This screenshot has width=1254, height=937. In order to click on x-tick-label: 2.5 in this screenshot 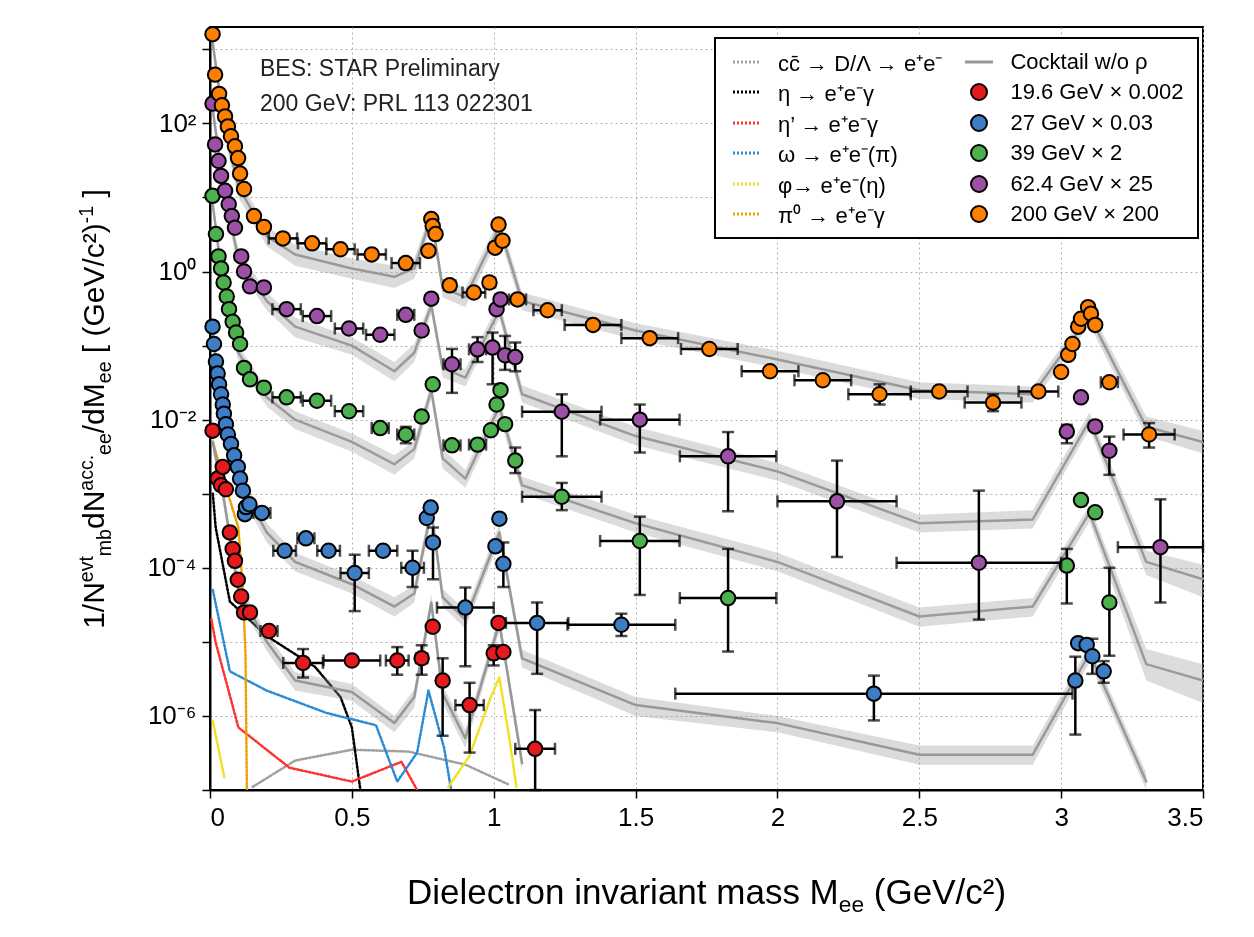, I will do `click(919, 816)`.